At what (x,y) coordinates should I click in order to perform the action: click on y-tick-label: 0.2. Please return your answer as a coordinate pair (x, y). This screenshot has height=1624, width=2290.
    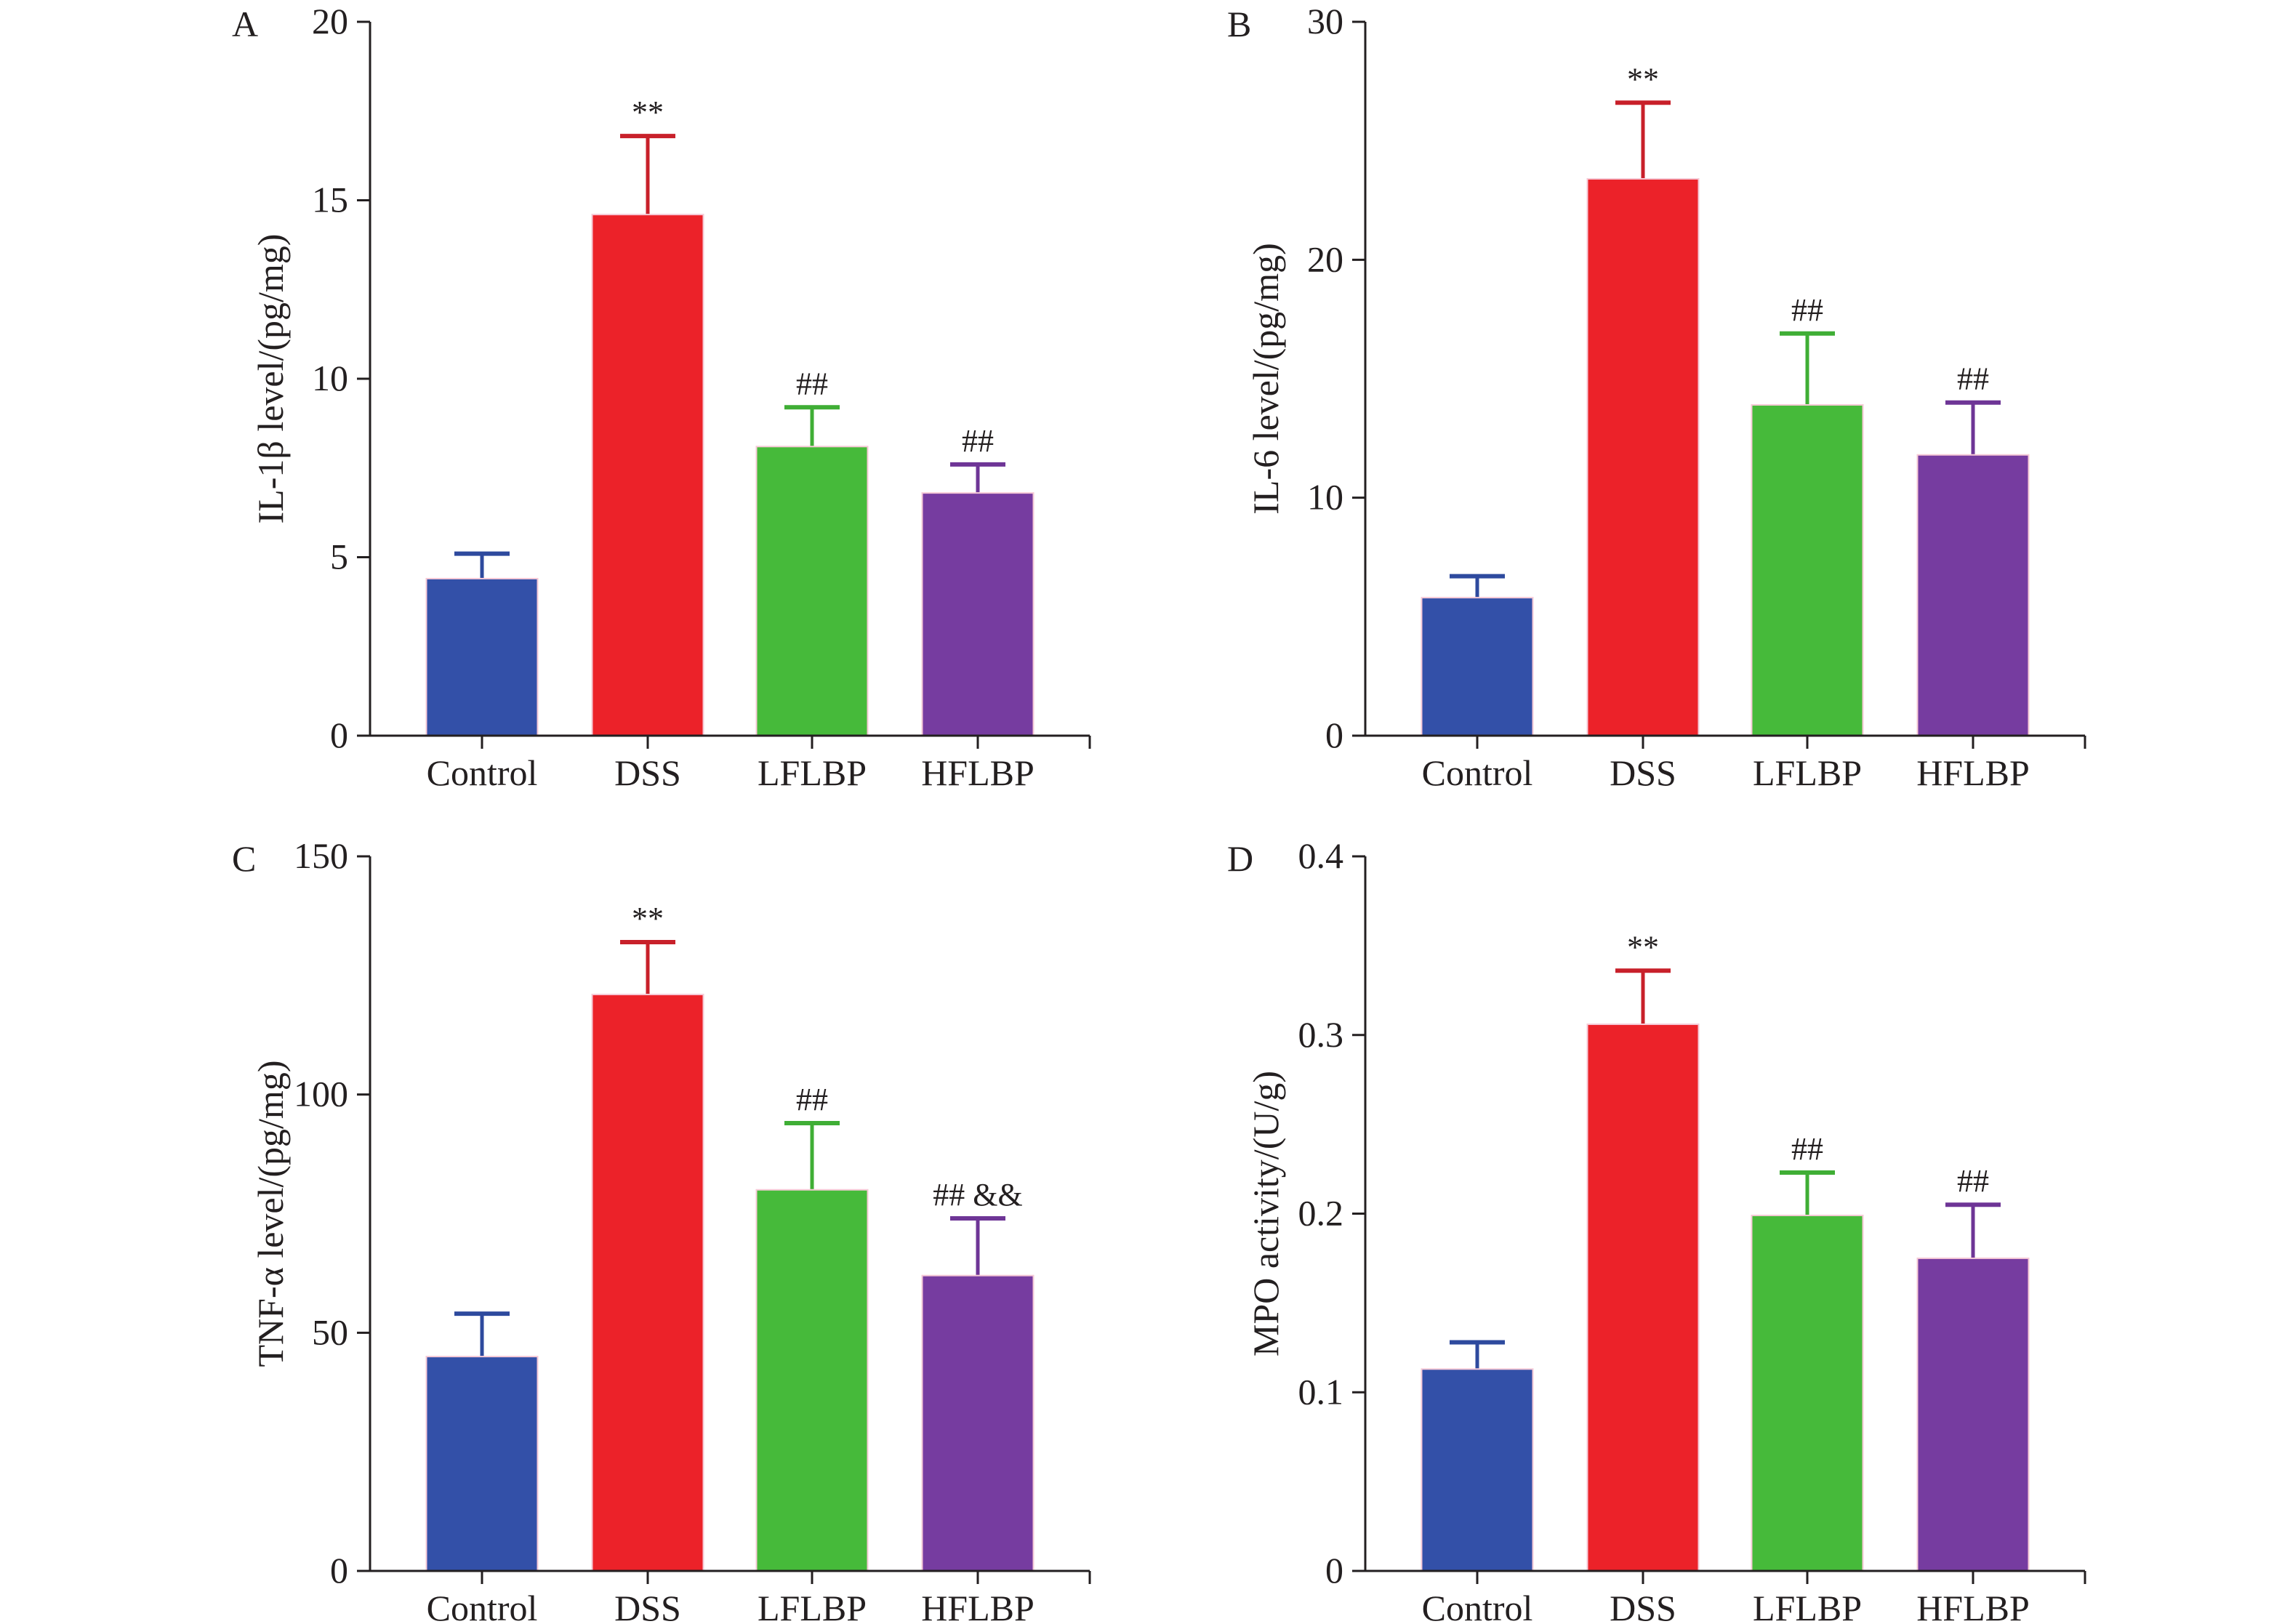
    Looking at the image, I should click on (1321, 1213).